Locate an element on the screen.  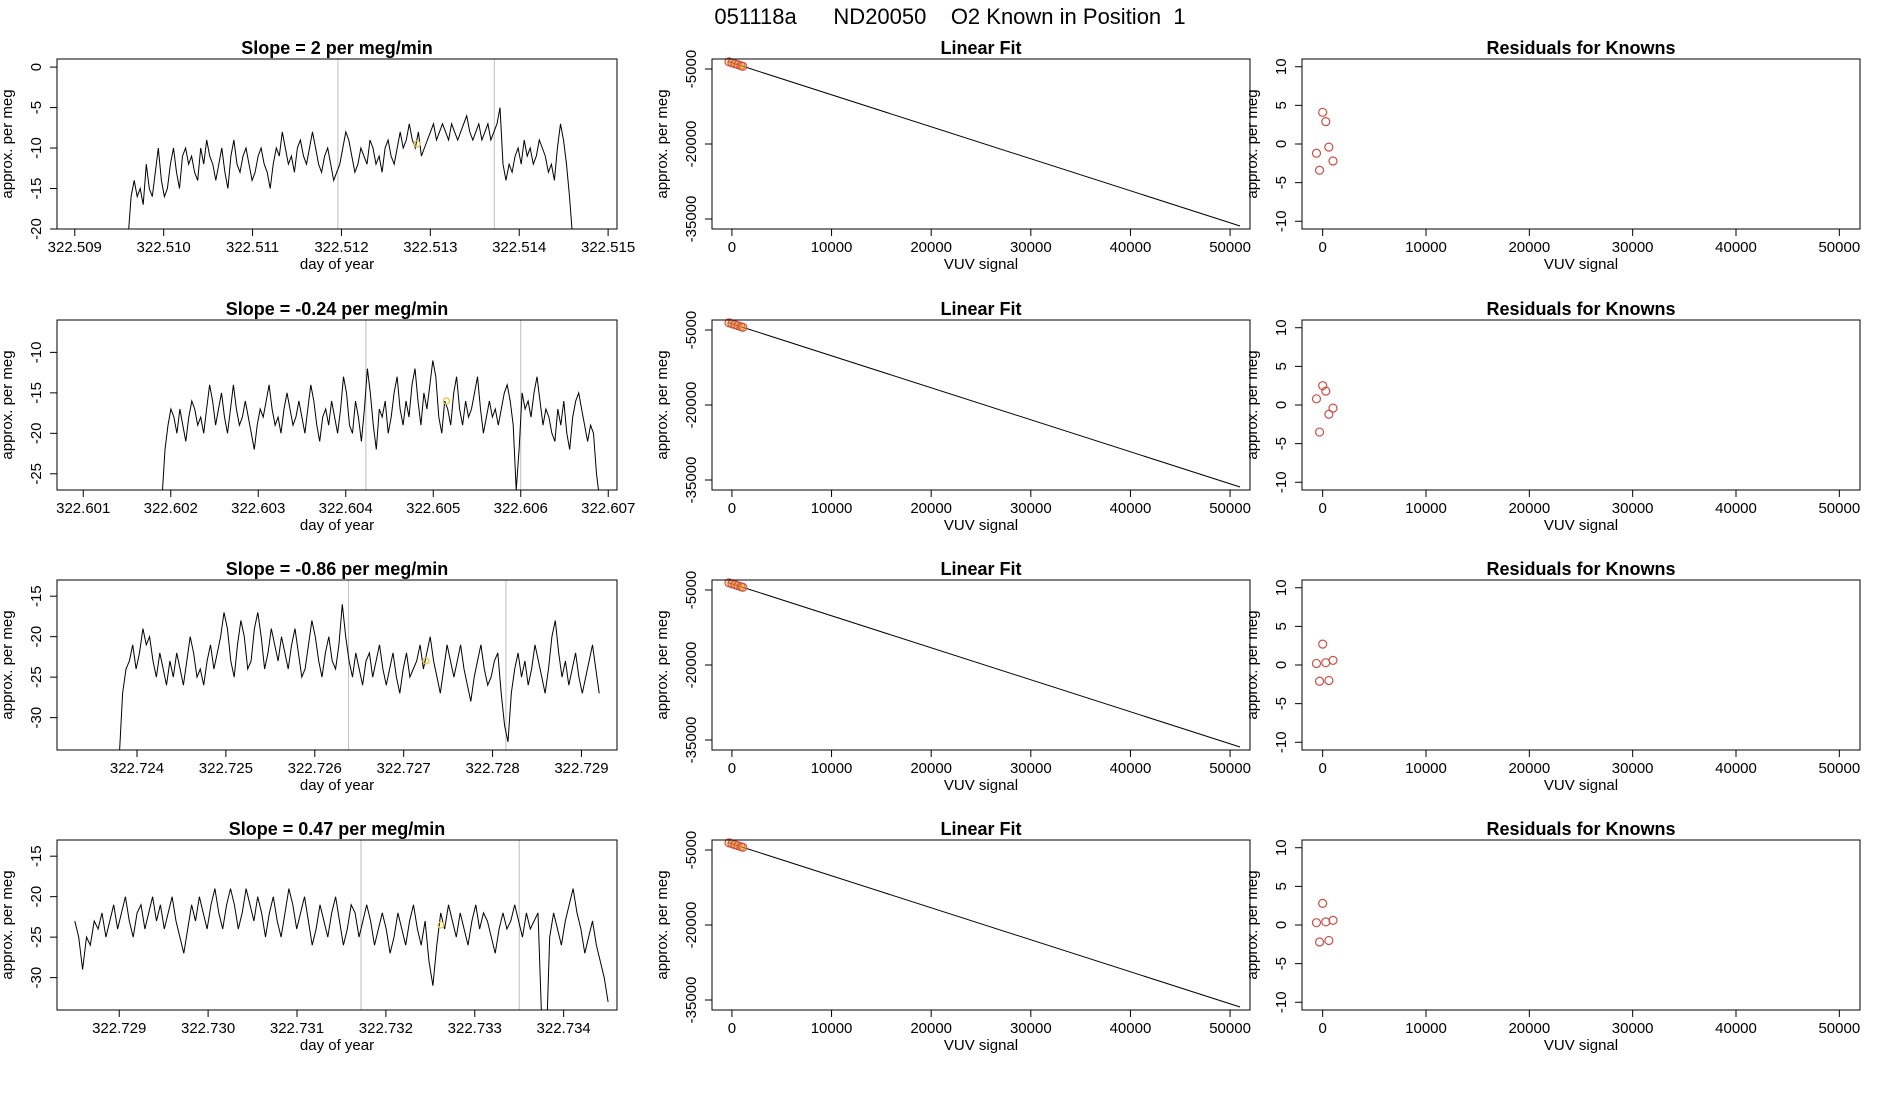
x-tick-label: 322.728 is located at coordinates (492, 768).